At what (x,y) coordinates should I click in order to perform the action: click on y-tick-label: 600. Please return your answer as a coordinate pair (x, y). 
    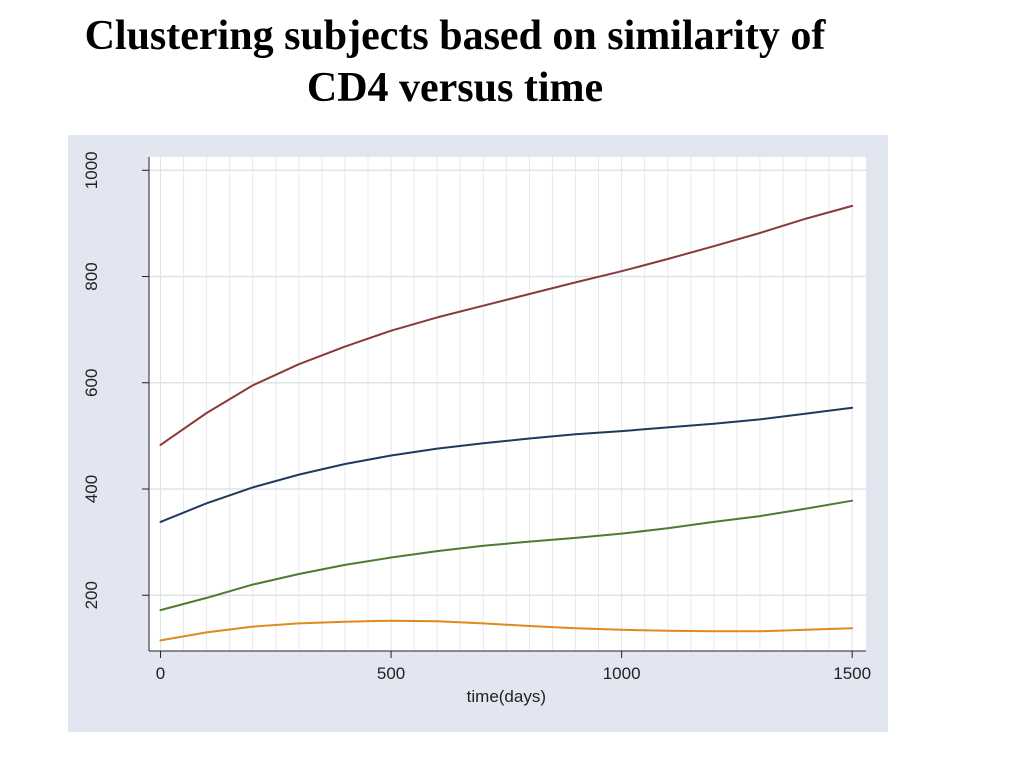
    Looking at the image, I should click on (91, 383).